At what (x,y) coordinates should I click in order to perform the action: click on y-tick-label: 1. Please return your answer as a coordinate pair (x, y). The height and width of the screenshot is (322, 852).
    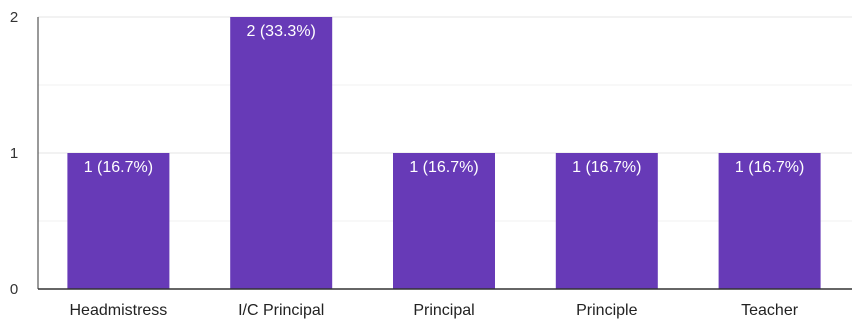
    Looking at the image, I should click on (14, 153).